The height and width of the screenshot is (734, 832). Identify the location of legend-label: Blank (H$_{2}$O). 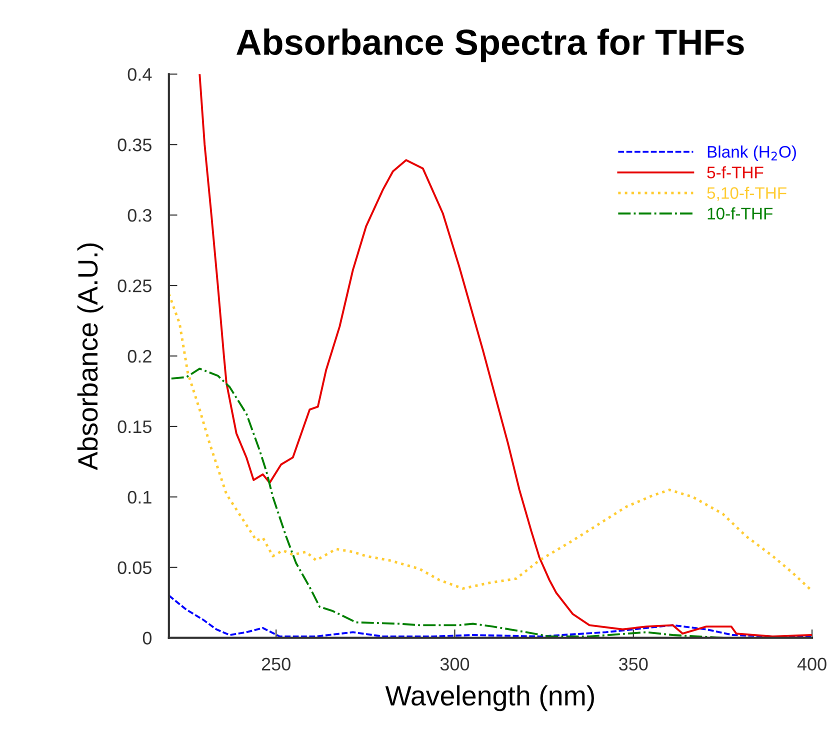
(752, 154).